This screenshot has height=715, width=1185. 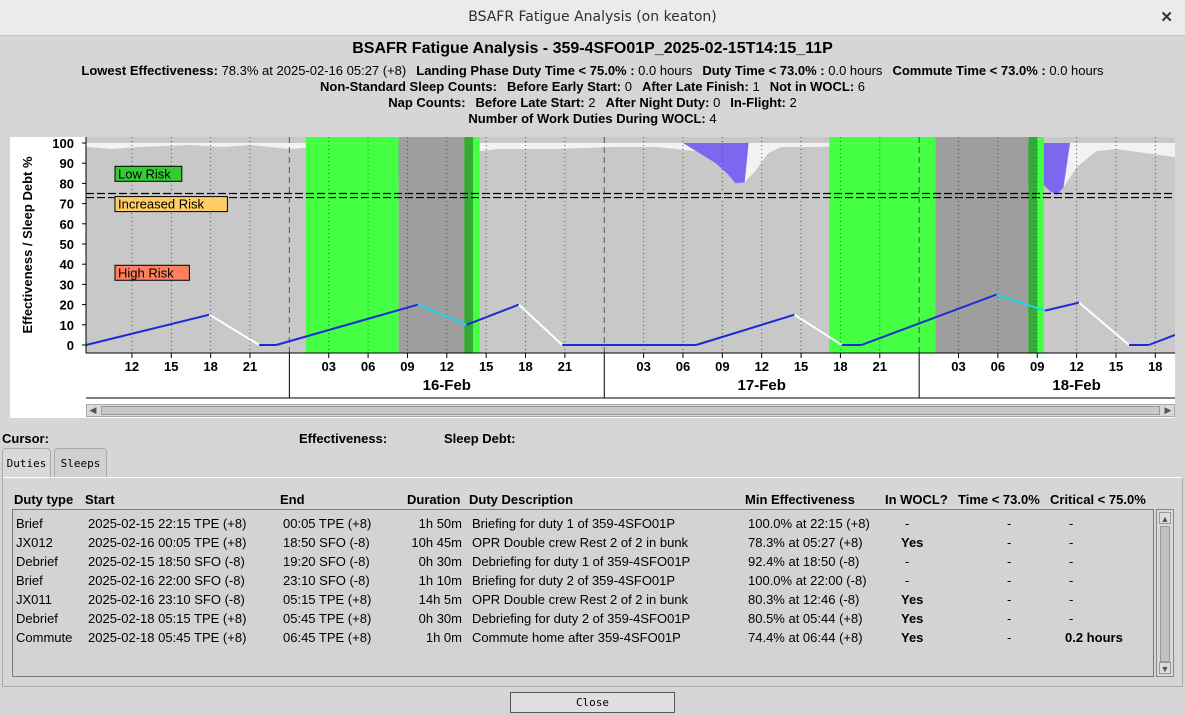 What do you see at coordinates (576, 637) in the screenshot?
I see `cell-desc: Commute home after 359-4SFO01P` at bounding box center [576, 637].